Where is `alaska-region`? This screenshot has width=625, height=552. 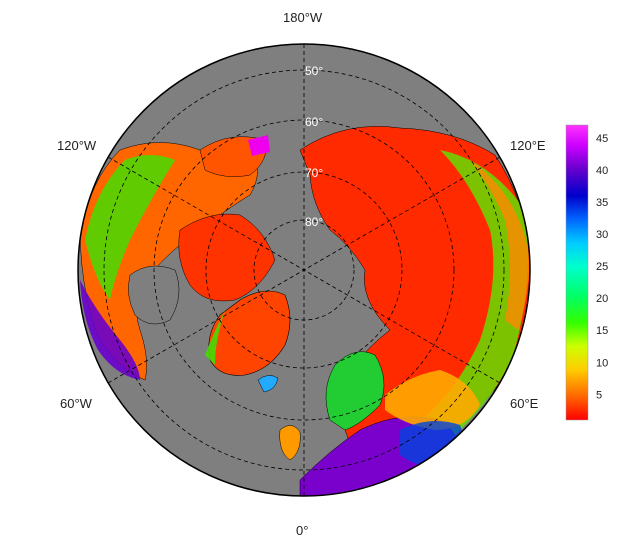 alaska-region is located at coordinates (233, 156).